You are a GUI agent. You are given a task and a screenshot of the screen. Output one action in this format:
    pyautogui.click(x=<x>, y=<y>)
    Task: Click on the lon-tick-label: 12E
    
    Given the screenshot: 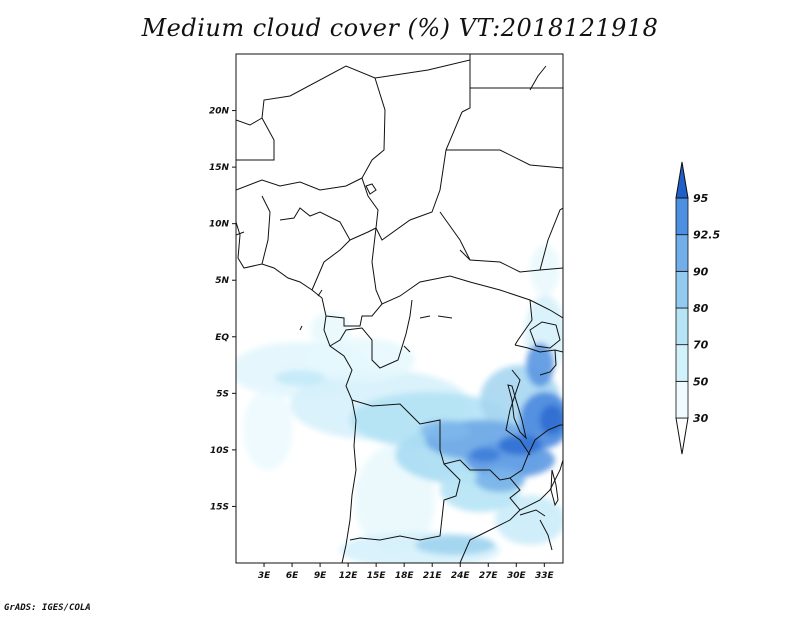 What is the action you would take?
    pyautogui.click(x=349, y=576)
    